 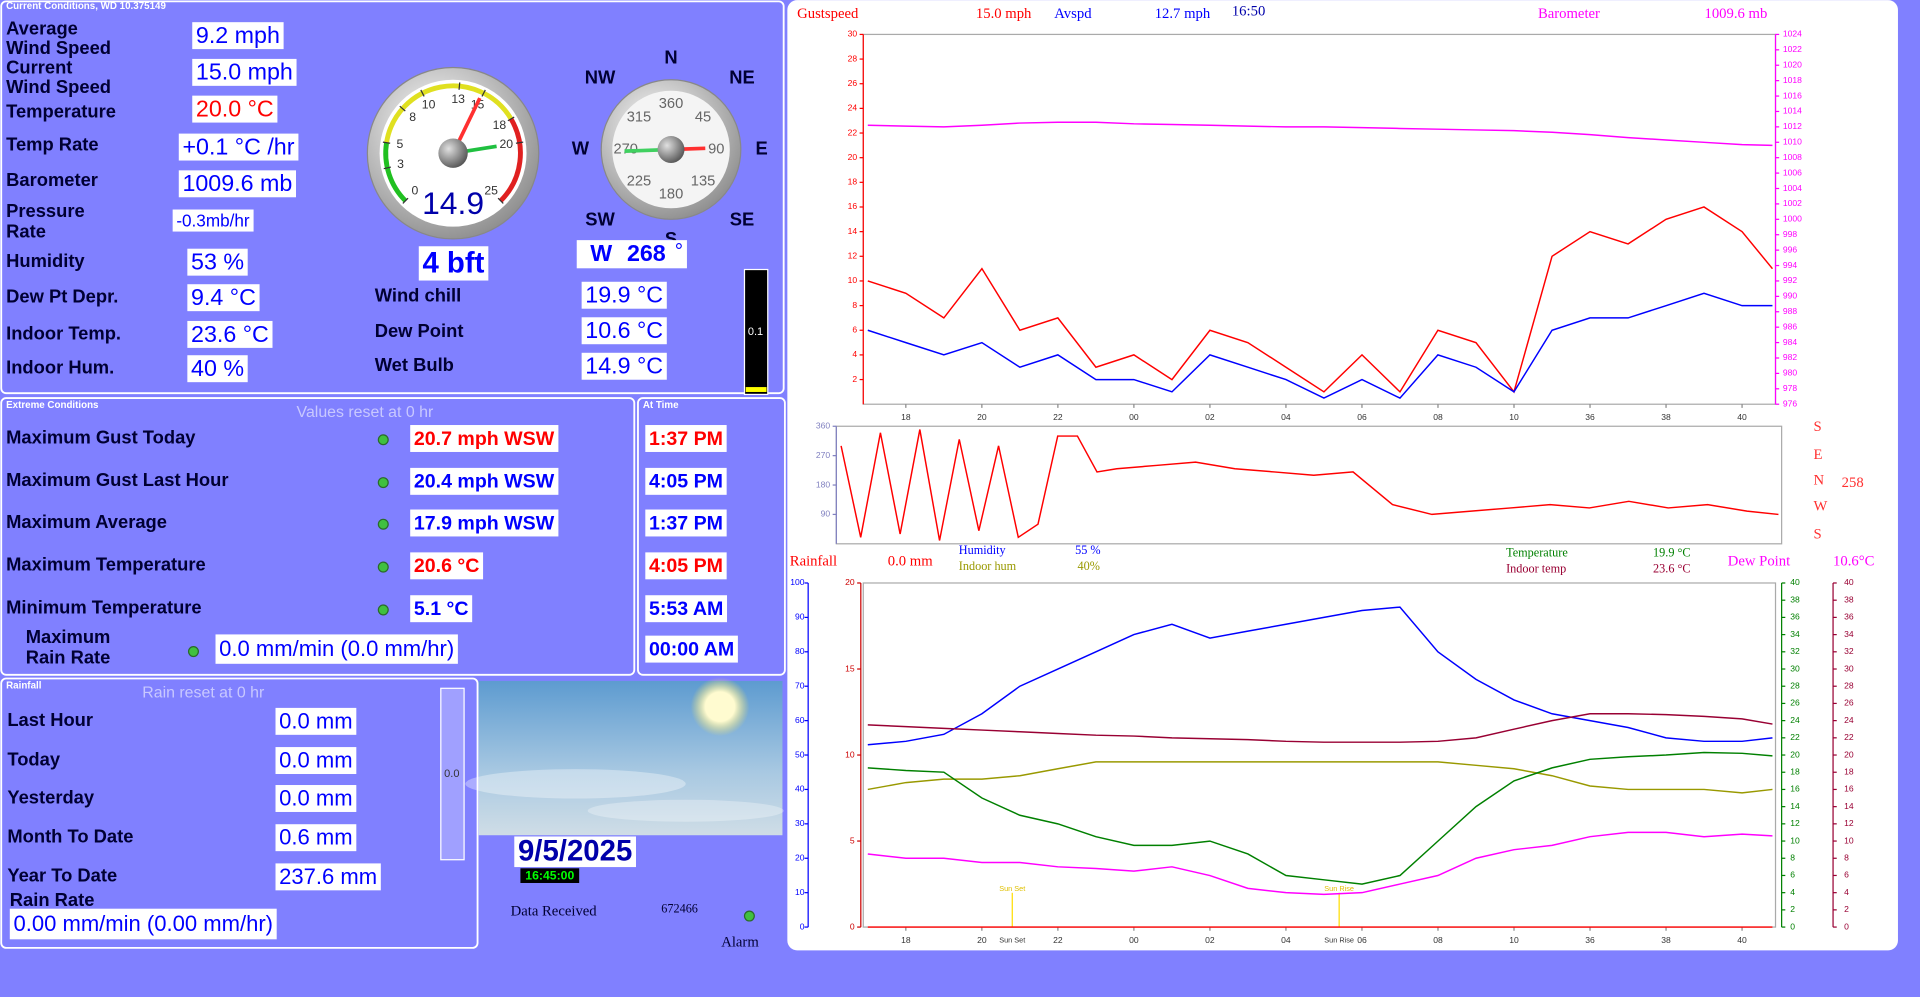 What do you see at coordinates (800, 617) in the screenshot?
I see `y-tick-label: 90` at bounding box center [800, 617].